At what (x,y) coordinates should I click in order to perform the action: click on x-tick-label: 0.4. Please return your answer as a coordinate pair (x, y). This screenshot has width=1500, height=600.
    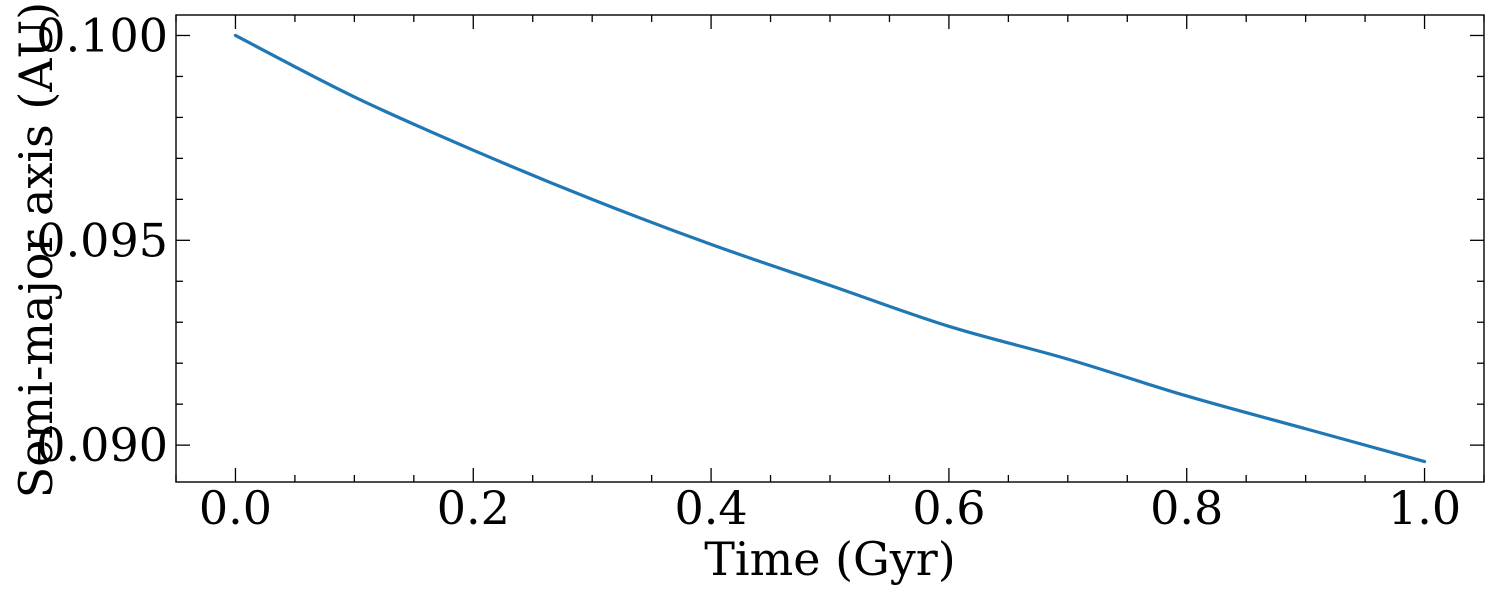
    Looking at the image, I should click on (711, 508).